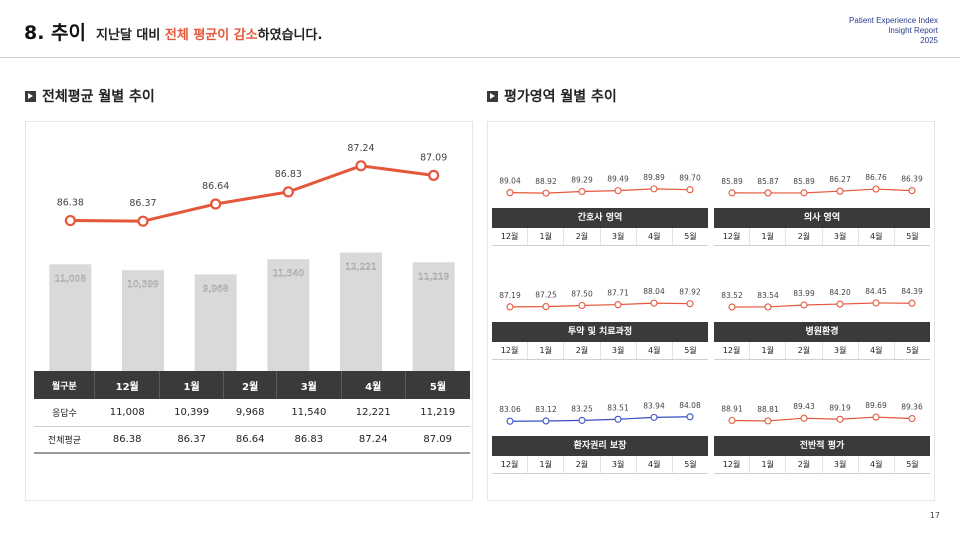 The height and width of the screenshot is (540, 960). I want to click on table-cell: 86.64, so click(250, 440).